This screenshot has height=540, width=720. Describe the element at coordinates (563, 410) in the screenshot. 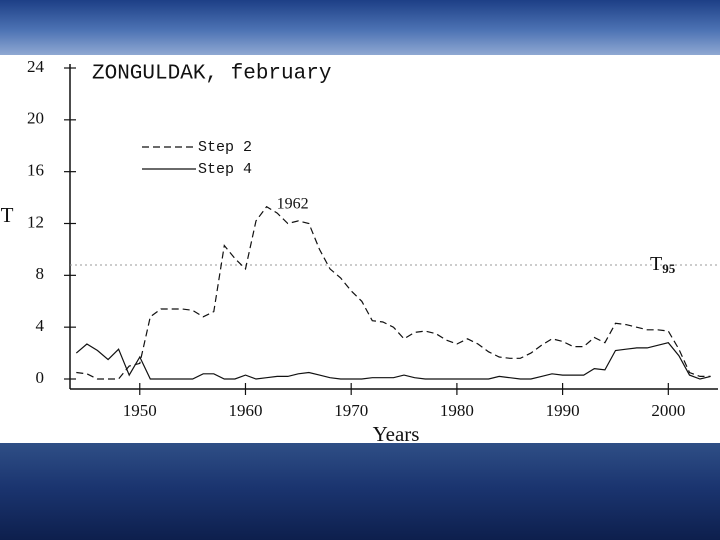

I see `x-tick-label: 1990` at that location.